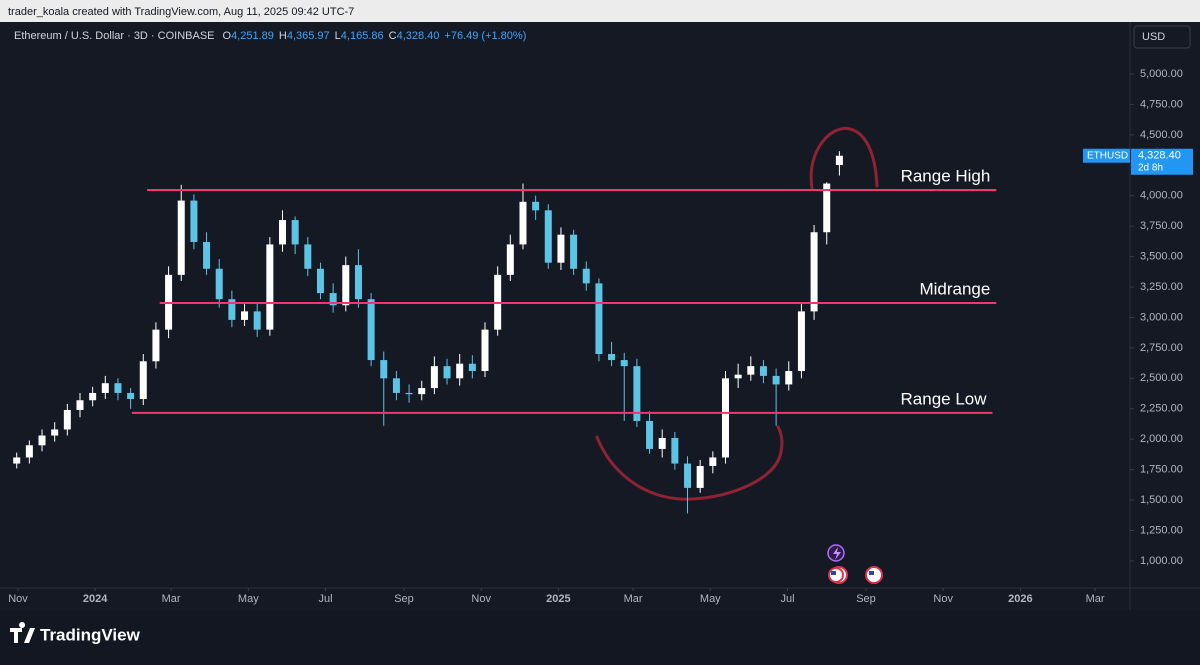 This screenshot has height=665, width=1200. What do you see at coordinates (1161, 348) in the screenshot?
I see `y-tick-label: 2,750.00` at bounding box center [1161, 348].